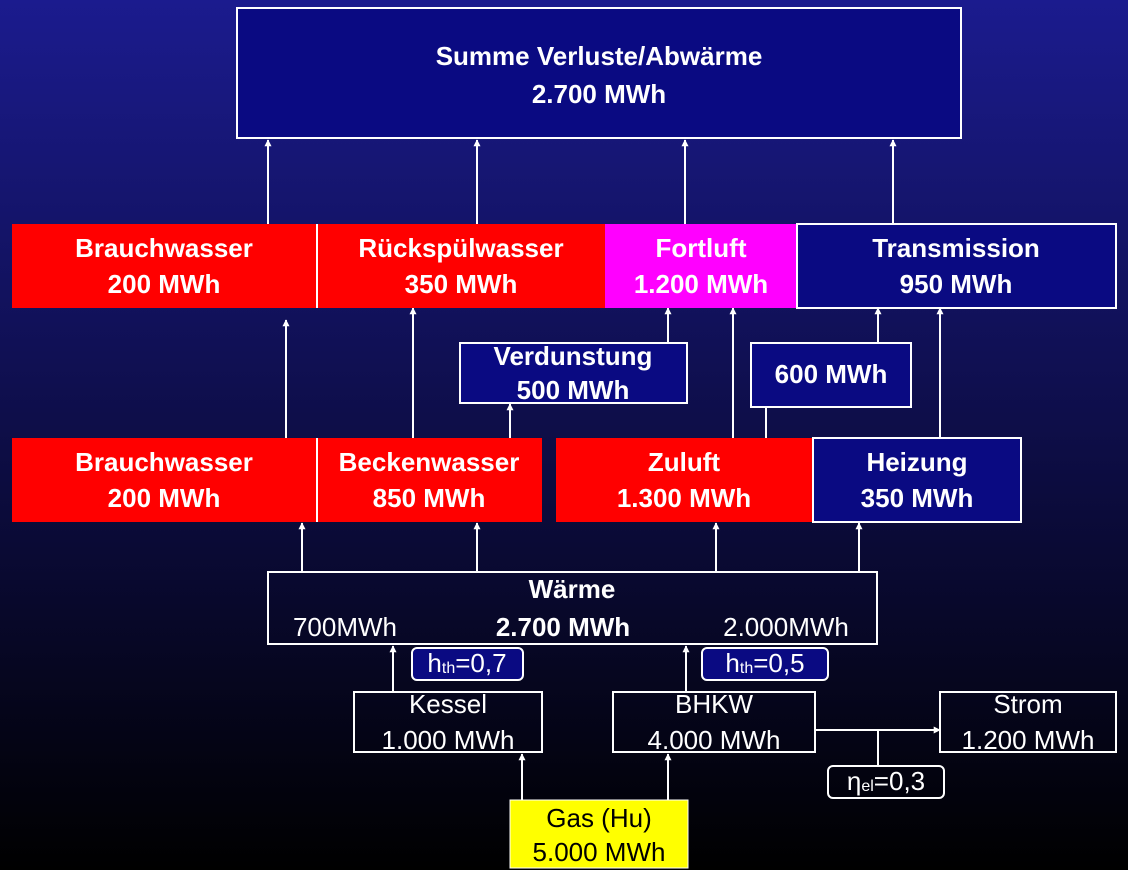 The width and height of the screenshot is (1128, 870). What do you see at coordinates (854, 781) in the screenshot?
I see `efficiency-symbol: η` at bounding box center [854, 781].